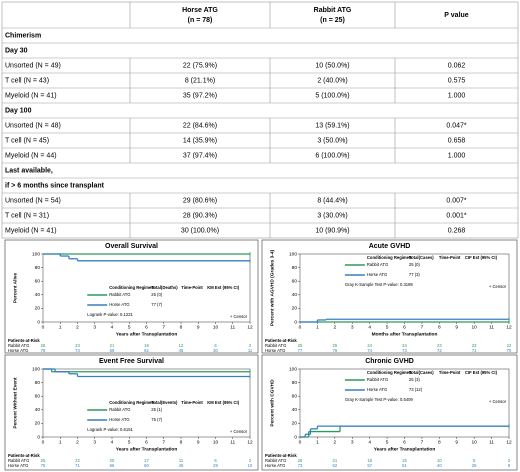 The height and width of the screenshot is (472, 520). Describe the element at coordinates (295, 322) in the screenshot. I see `y-tick-label: 0` at that location.